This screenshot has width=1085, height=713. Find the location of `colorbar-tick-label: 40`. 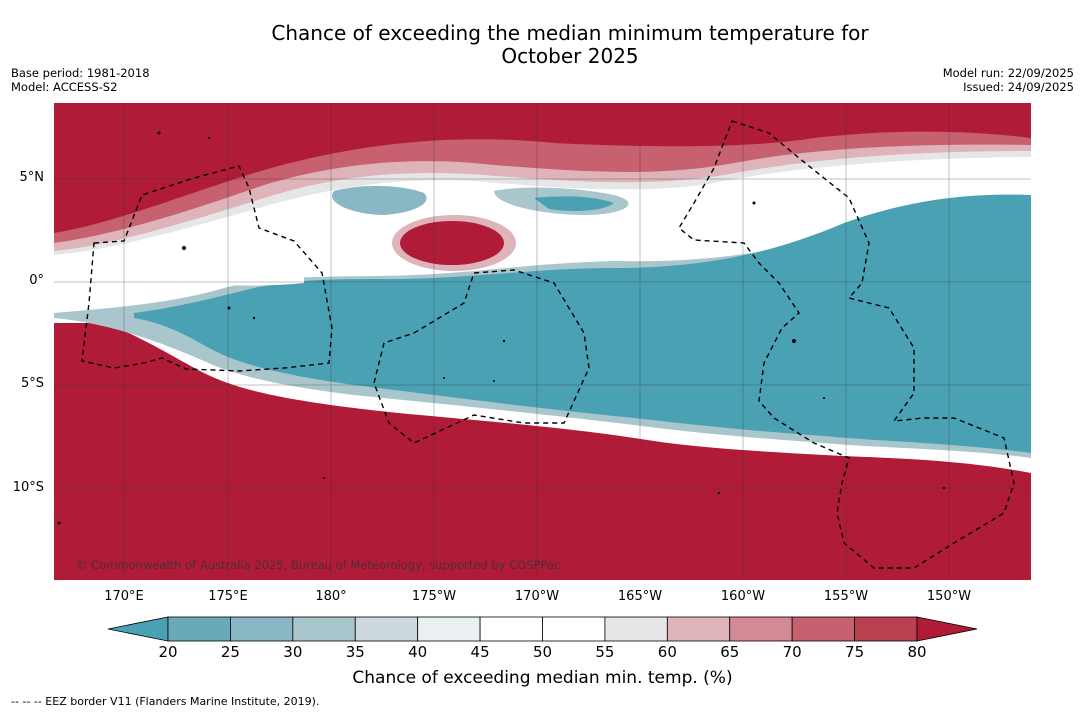

colorbar-tick-label: 40 is located at coordinates (418, 652).